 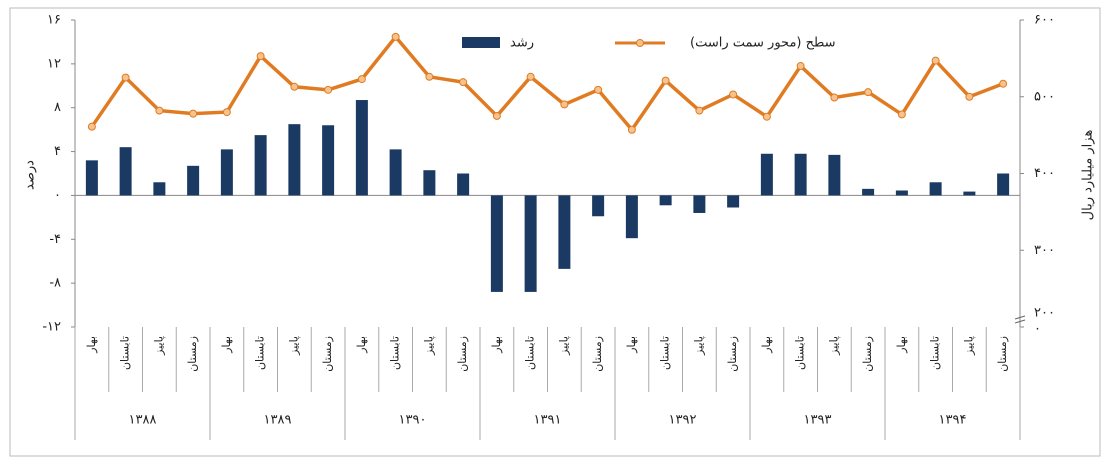 I want to click on y2-tick-label: ۵۰۰, so click(x=1044, y=96).